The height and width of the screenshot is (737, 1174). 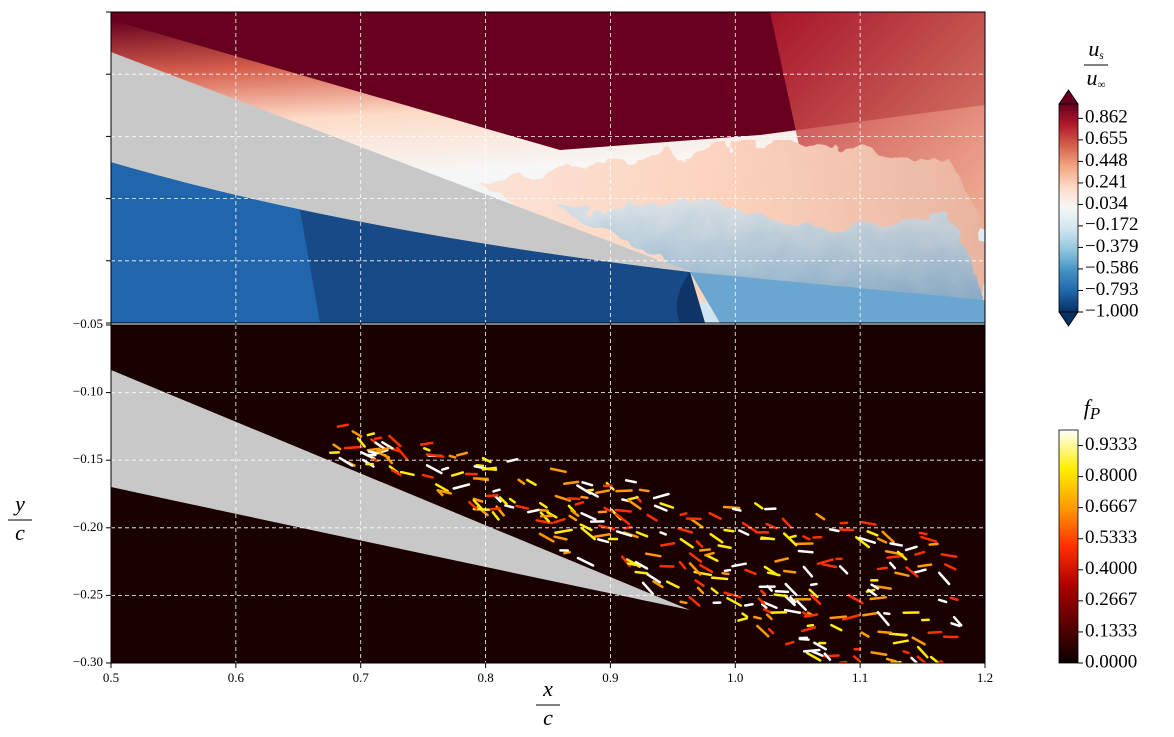 What do you see at coordinates (20, 532) in the screenshot?
I see `y-axis-label-denominator: c` at bounding box center [20, 532].